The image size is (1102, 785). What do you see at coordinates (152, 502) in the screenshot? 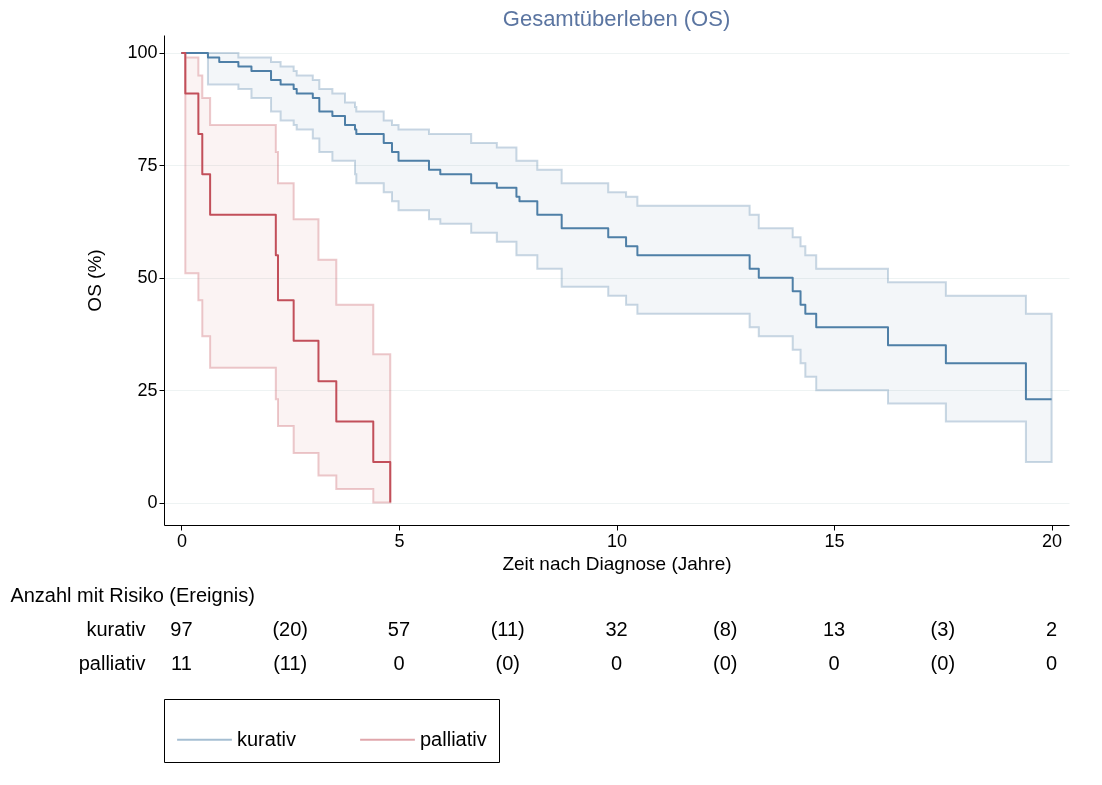
I see `y-tick-label: 0` at bounding box center [152, 502].